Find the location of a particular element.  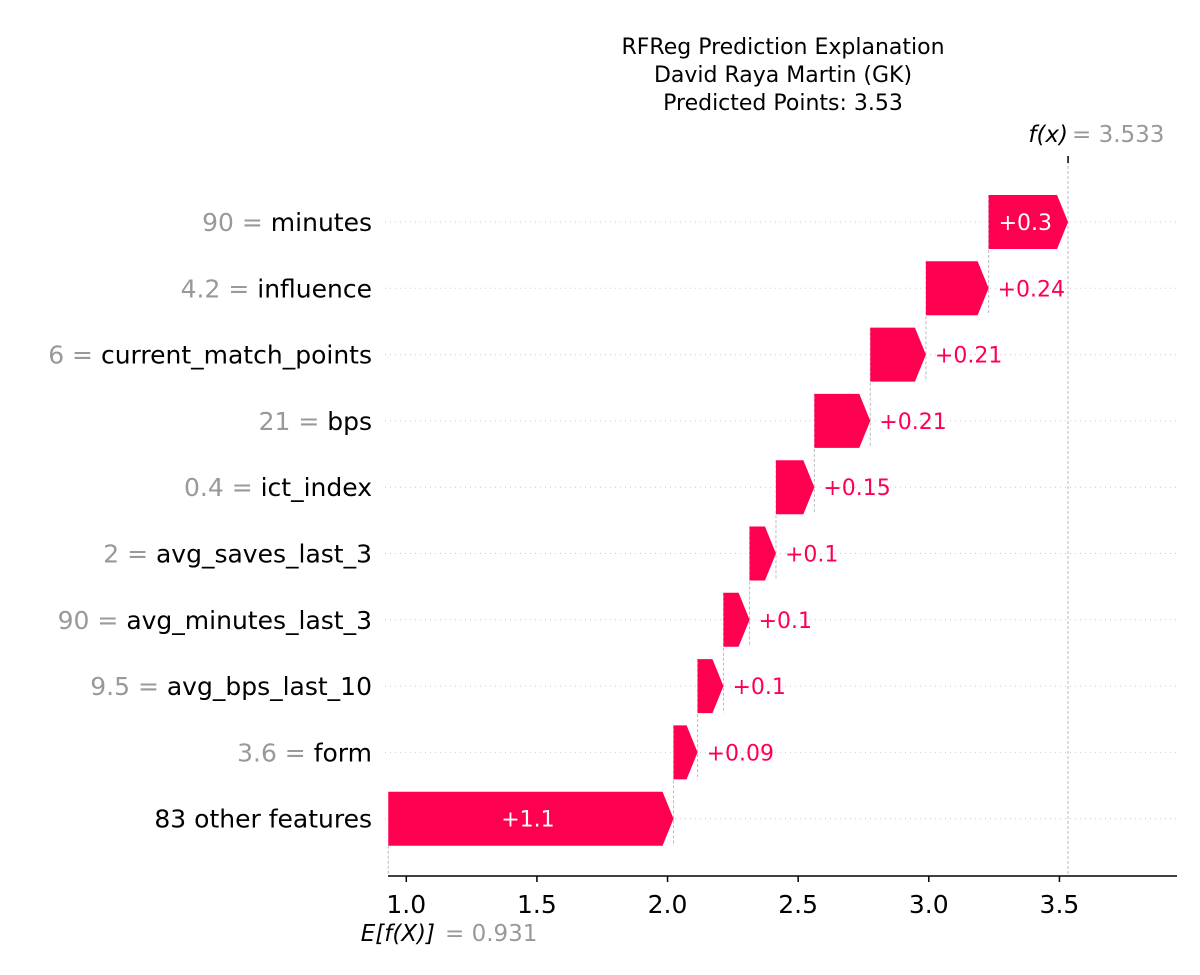

output-label-text: f(x) is located at coordinates (1048, 135).